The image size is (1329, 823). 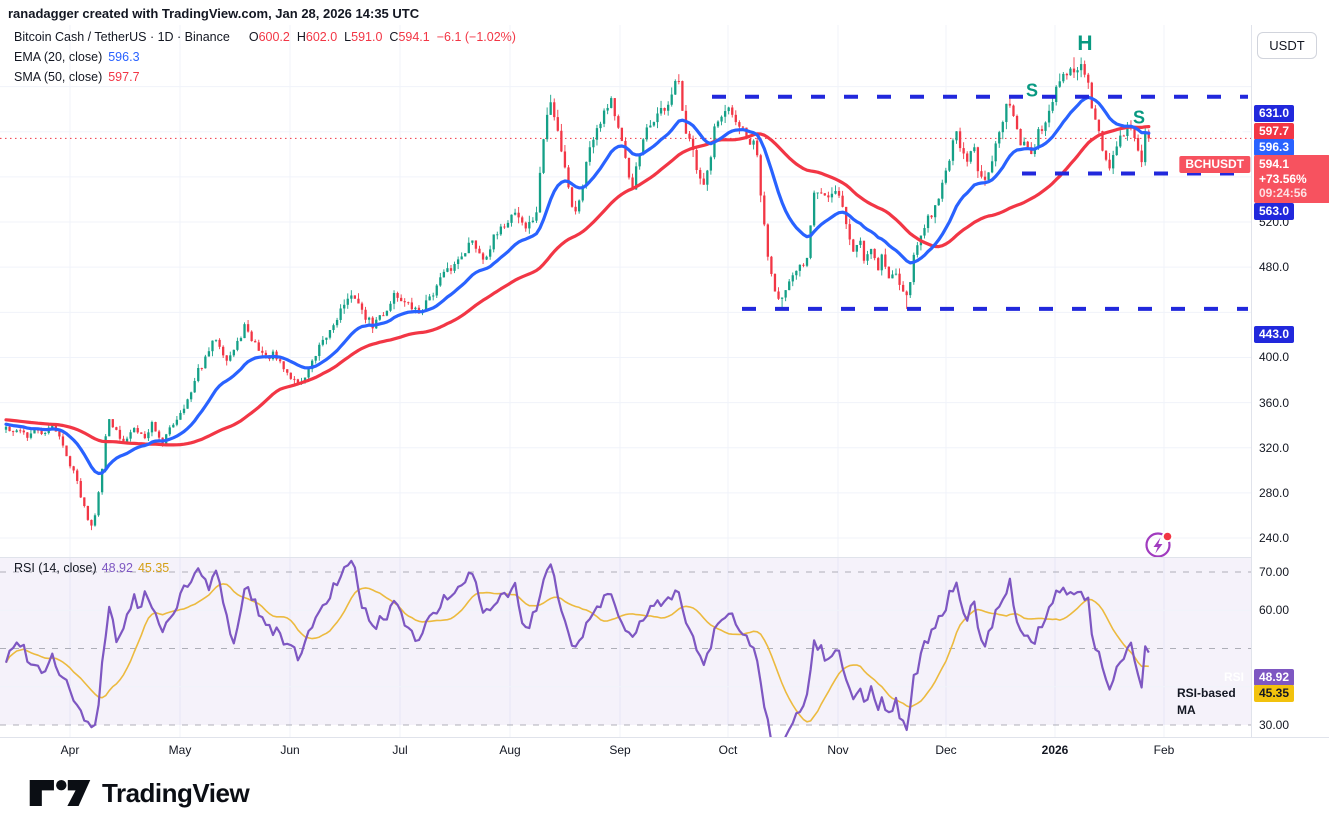 What do you see at coordinates (290, 750) in the screenshot?
I see `time-tick-label: Jun` at bounding box center [290, 750].